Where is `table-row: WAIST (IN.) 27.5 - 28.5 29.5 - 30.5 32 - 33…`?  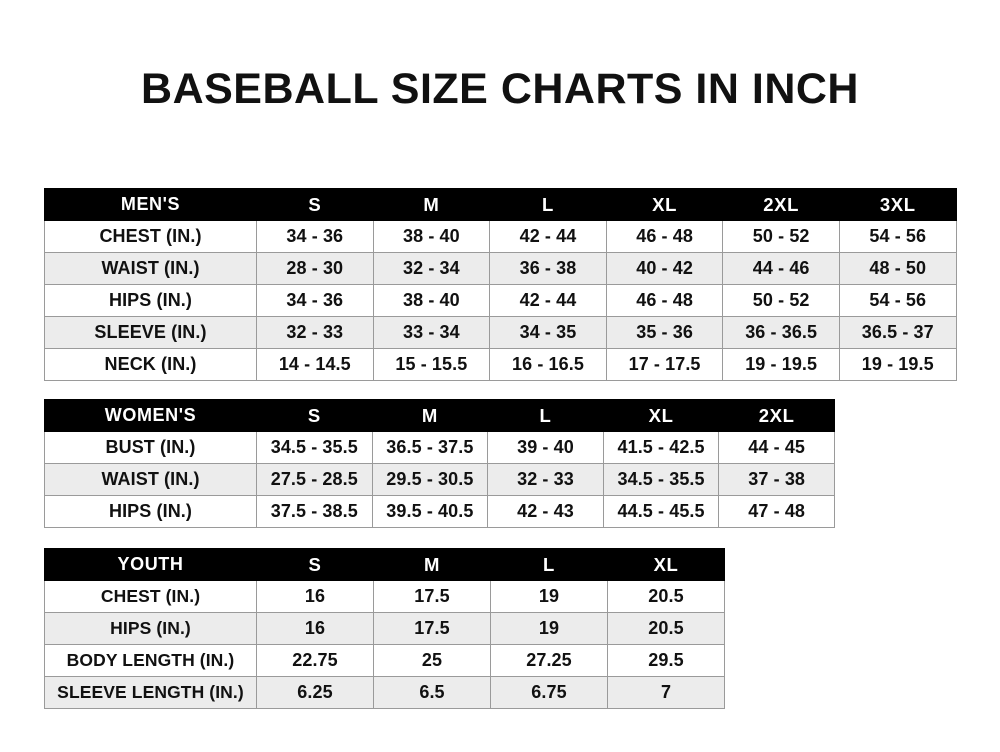 table-row: WAIST (IN.) 27.5 - 28.5 29.5 - 30.5 32 - 33… is located at coordinates (439, 479).